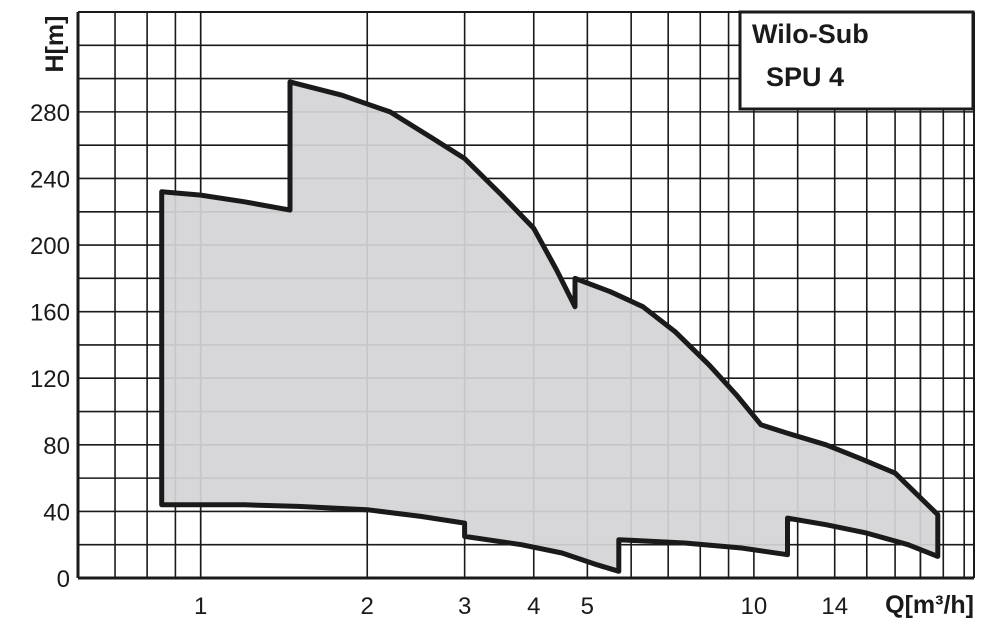 The image size is (983, 625). What do you see at coordinates (50, 346) in the screenshot?
I see `y-tick-labels: 0 40 80 120 160 200 240 280` at bounding box center [50, 346].